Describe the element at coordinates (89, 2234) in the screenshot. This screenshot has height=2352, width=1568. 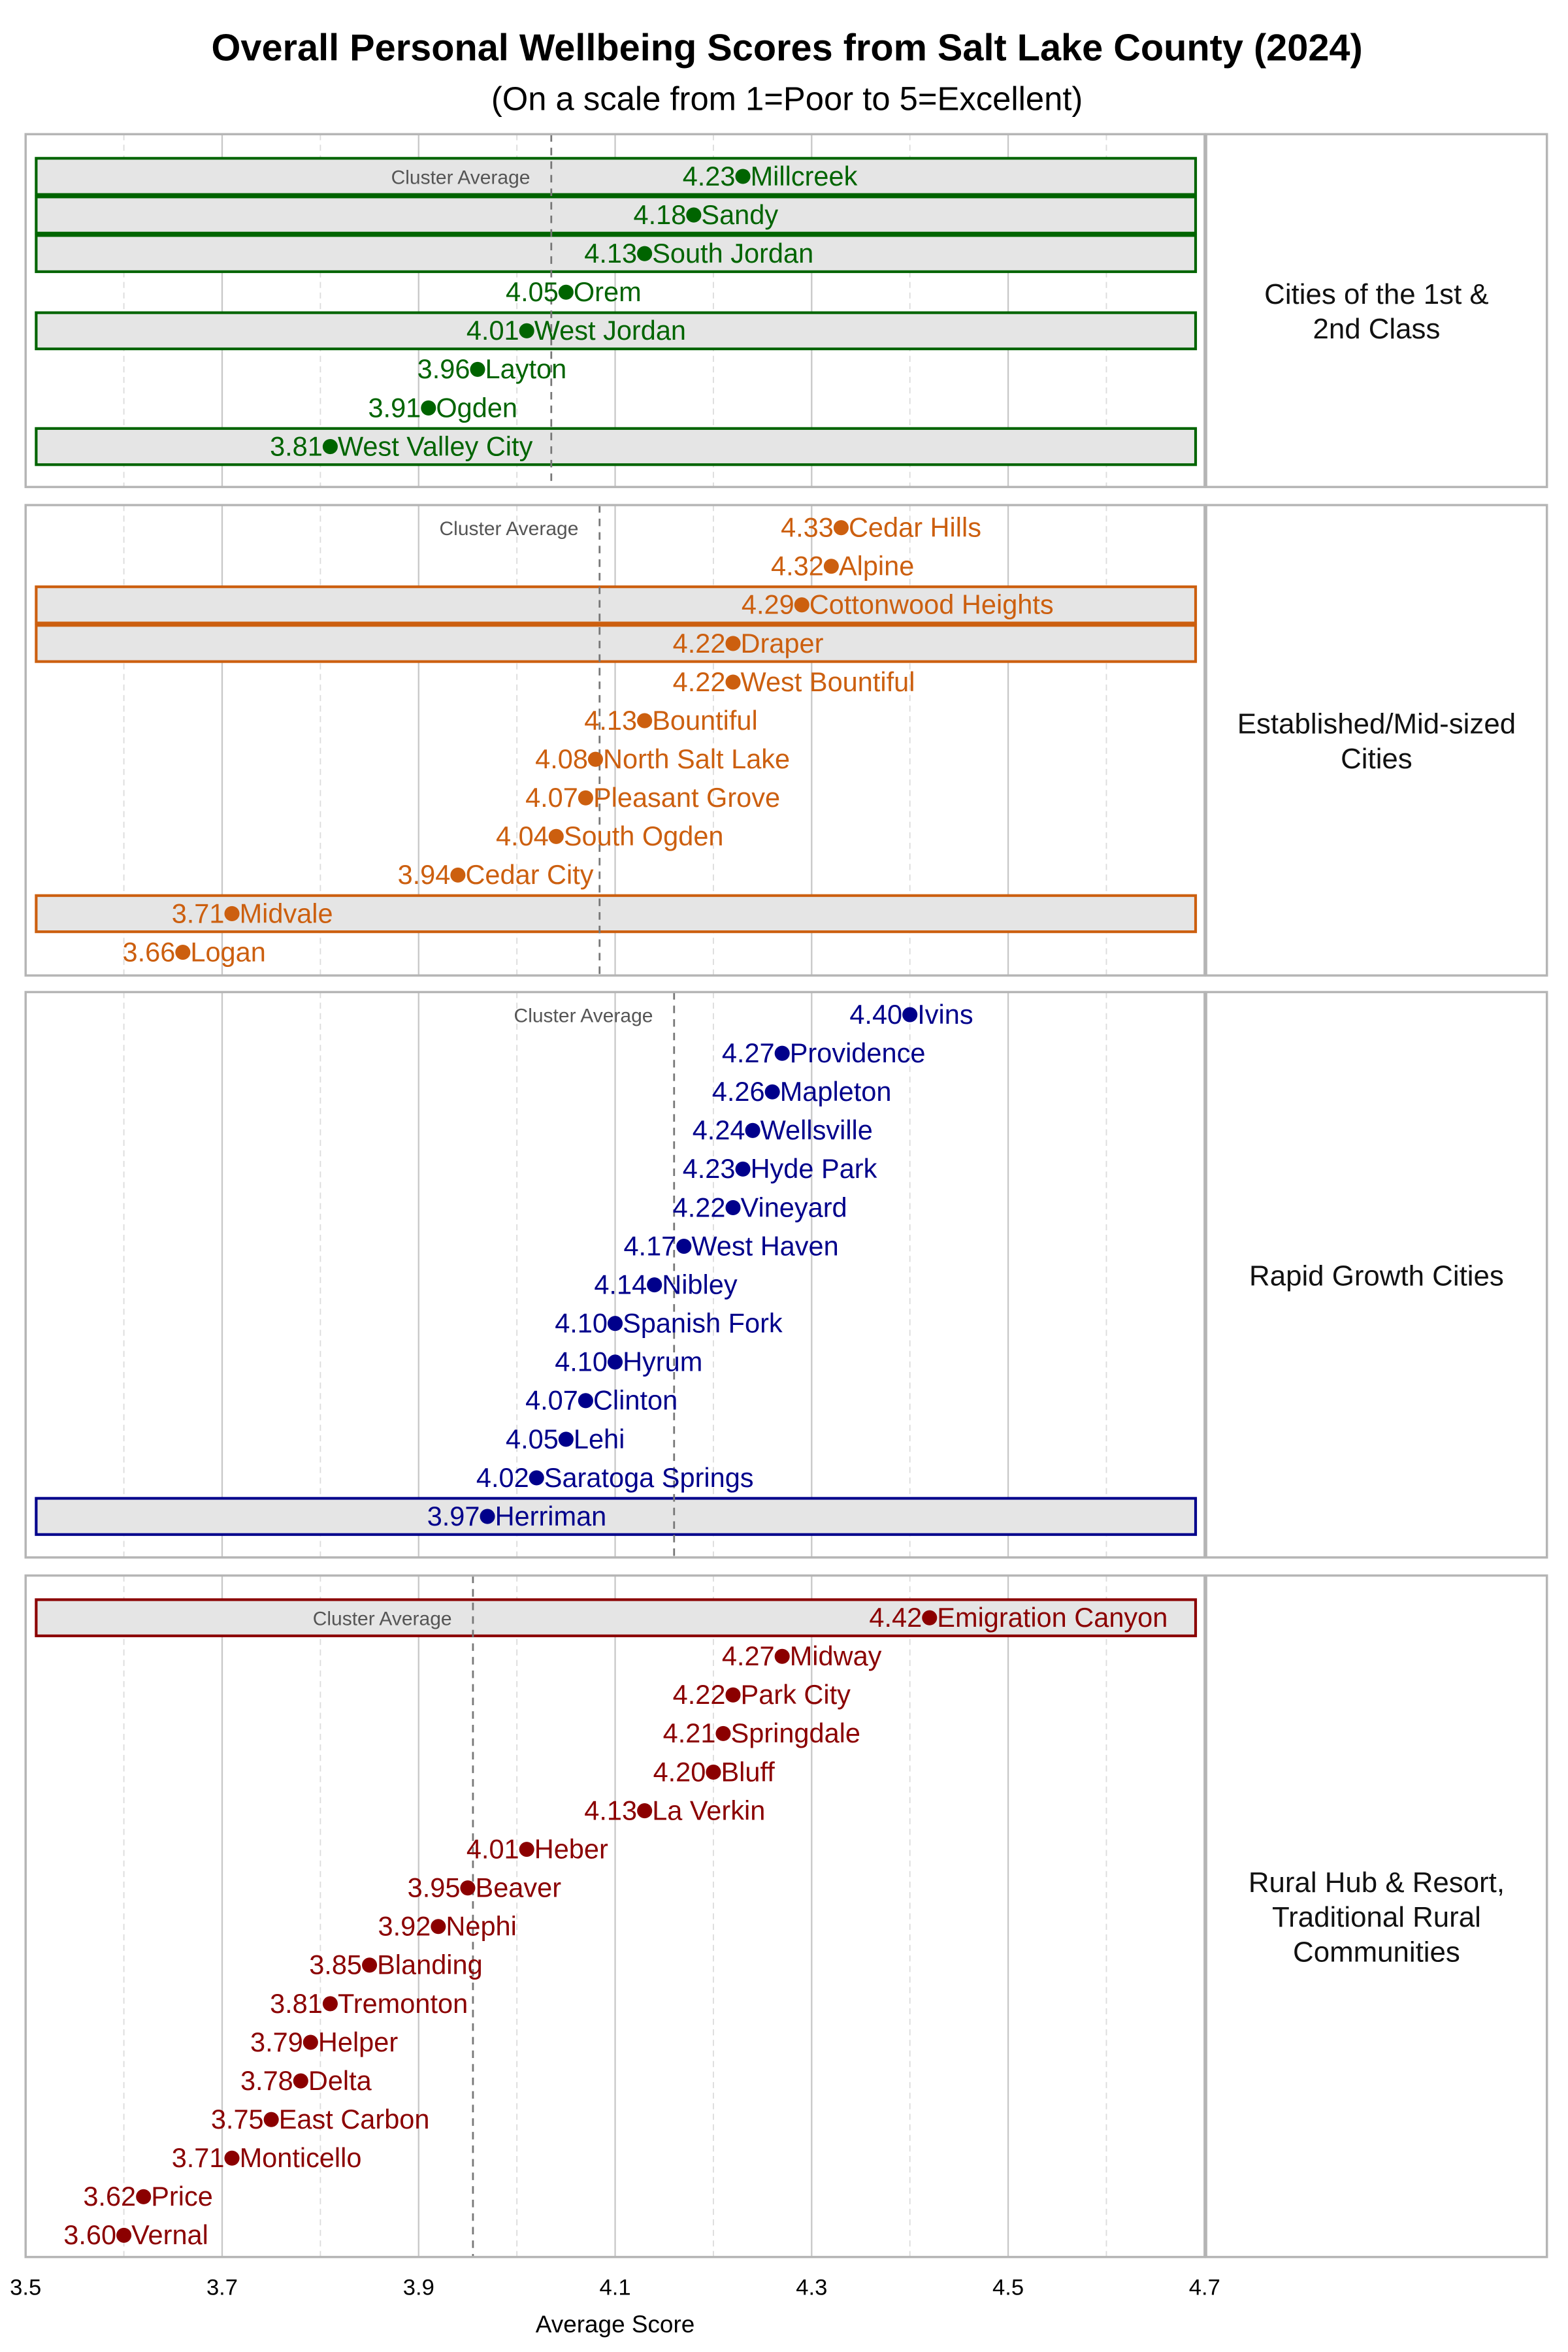
I see `data-value-label: 3.60` at that location.